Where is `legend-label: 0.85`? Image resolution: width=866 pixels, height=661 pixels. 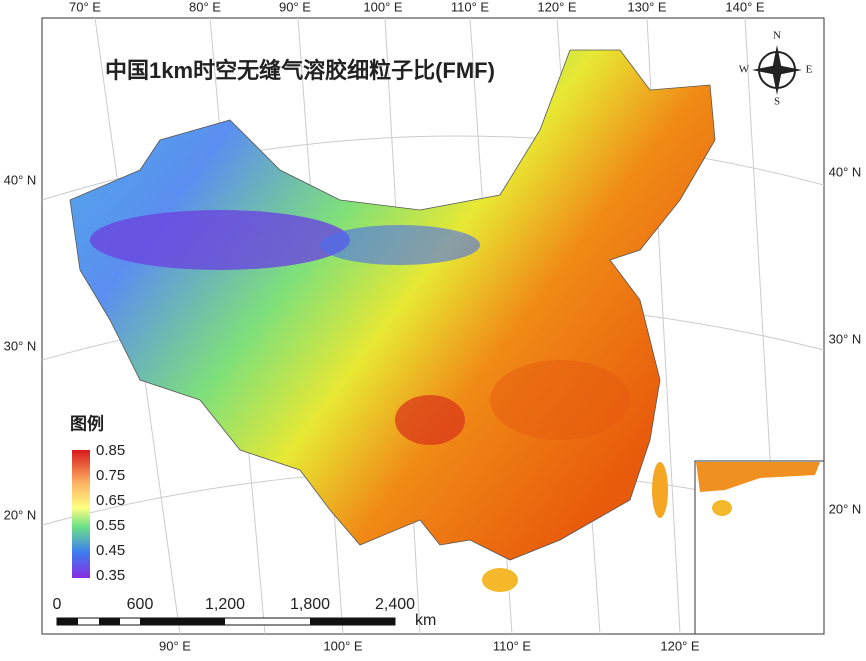
legend-label: 0.85 is located at coordinates (110, 450).